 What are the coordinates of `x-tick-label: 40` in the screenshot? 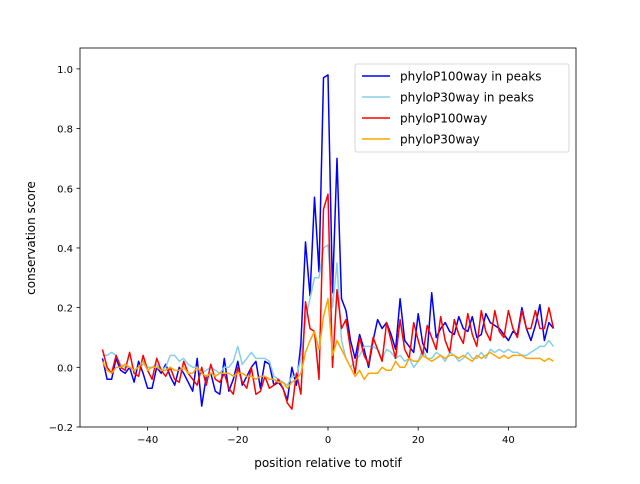 It's located at (508, 440).